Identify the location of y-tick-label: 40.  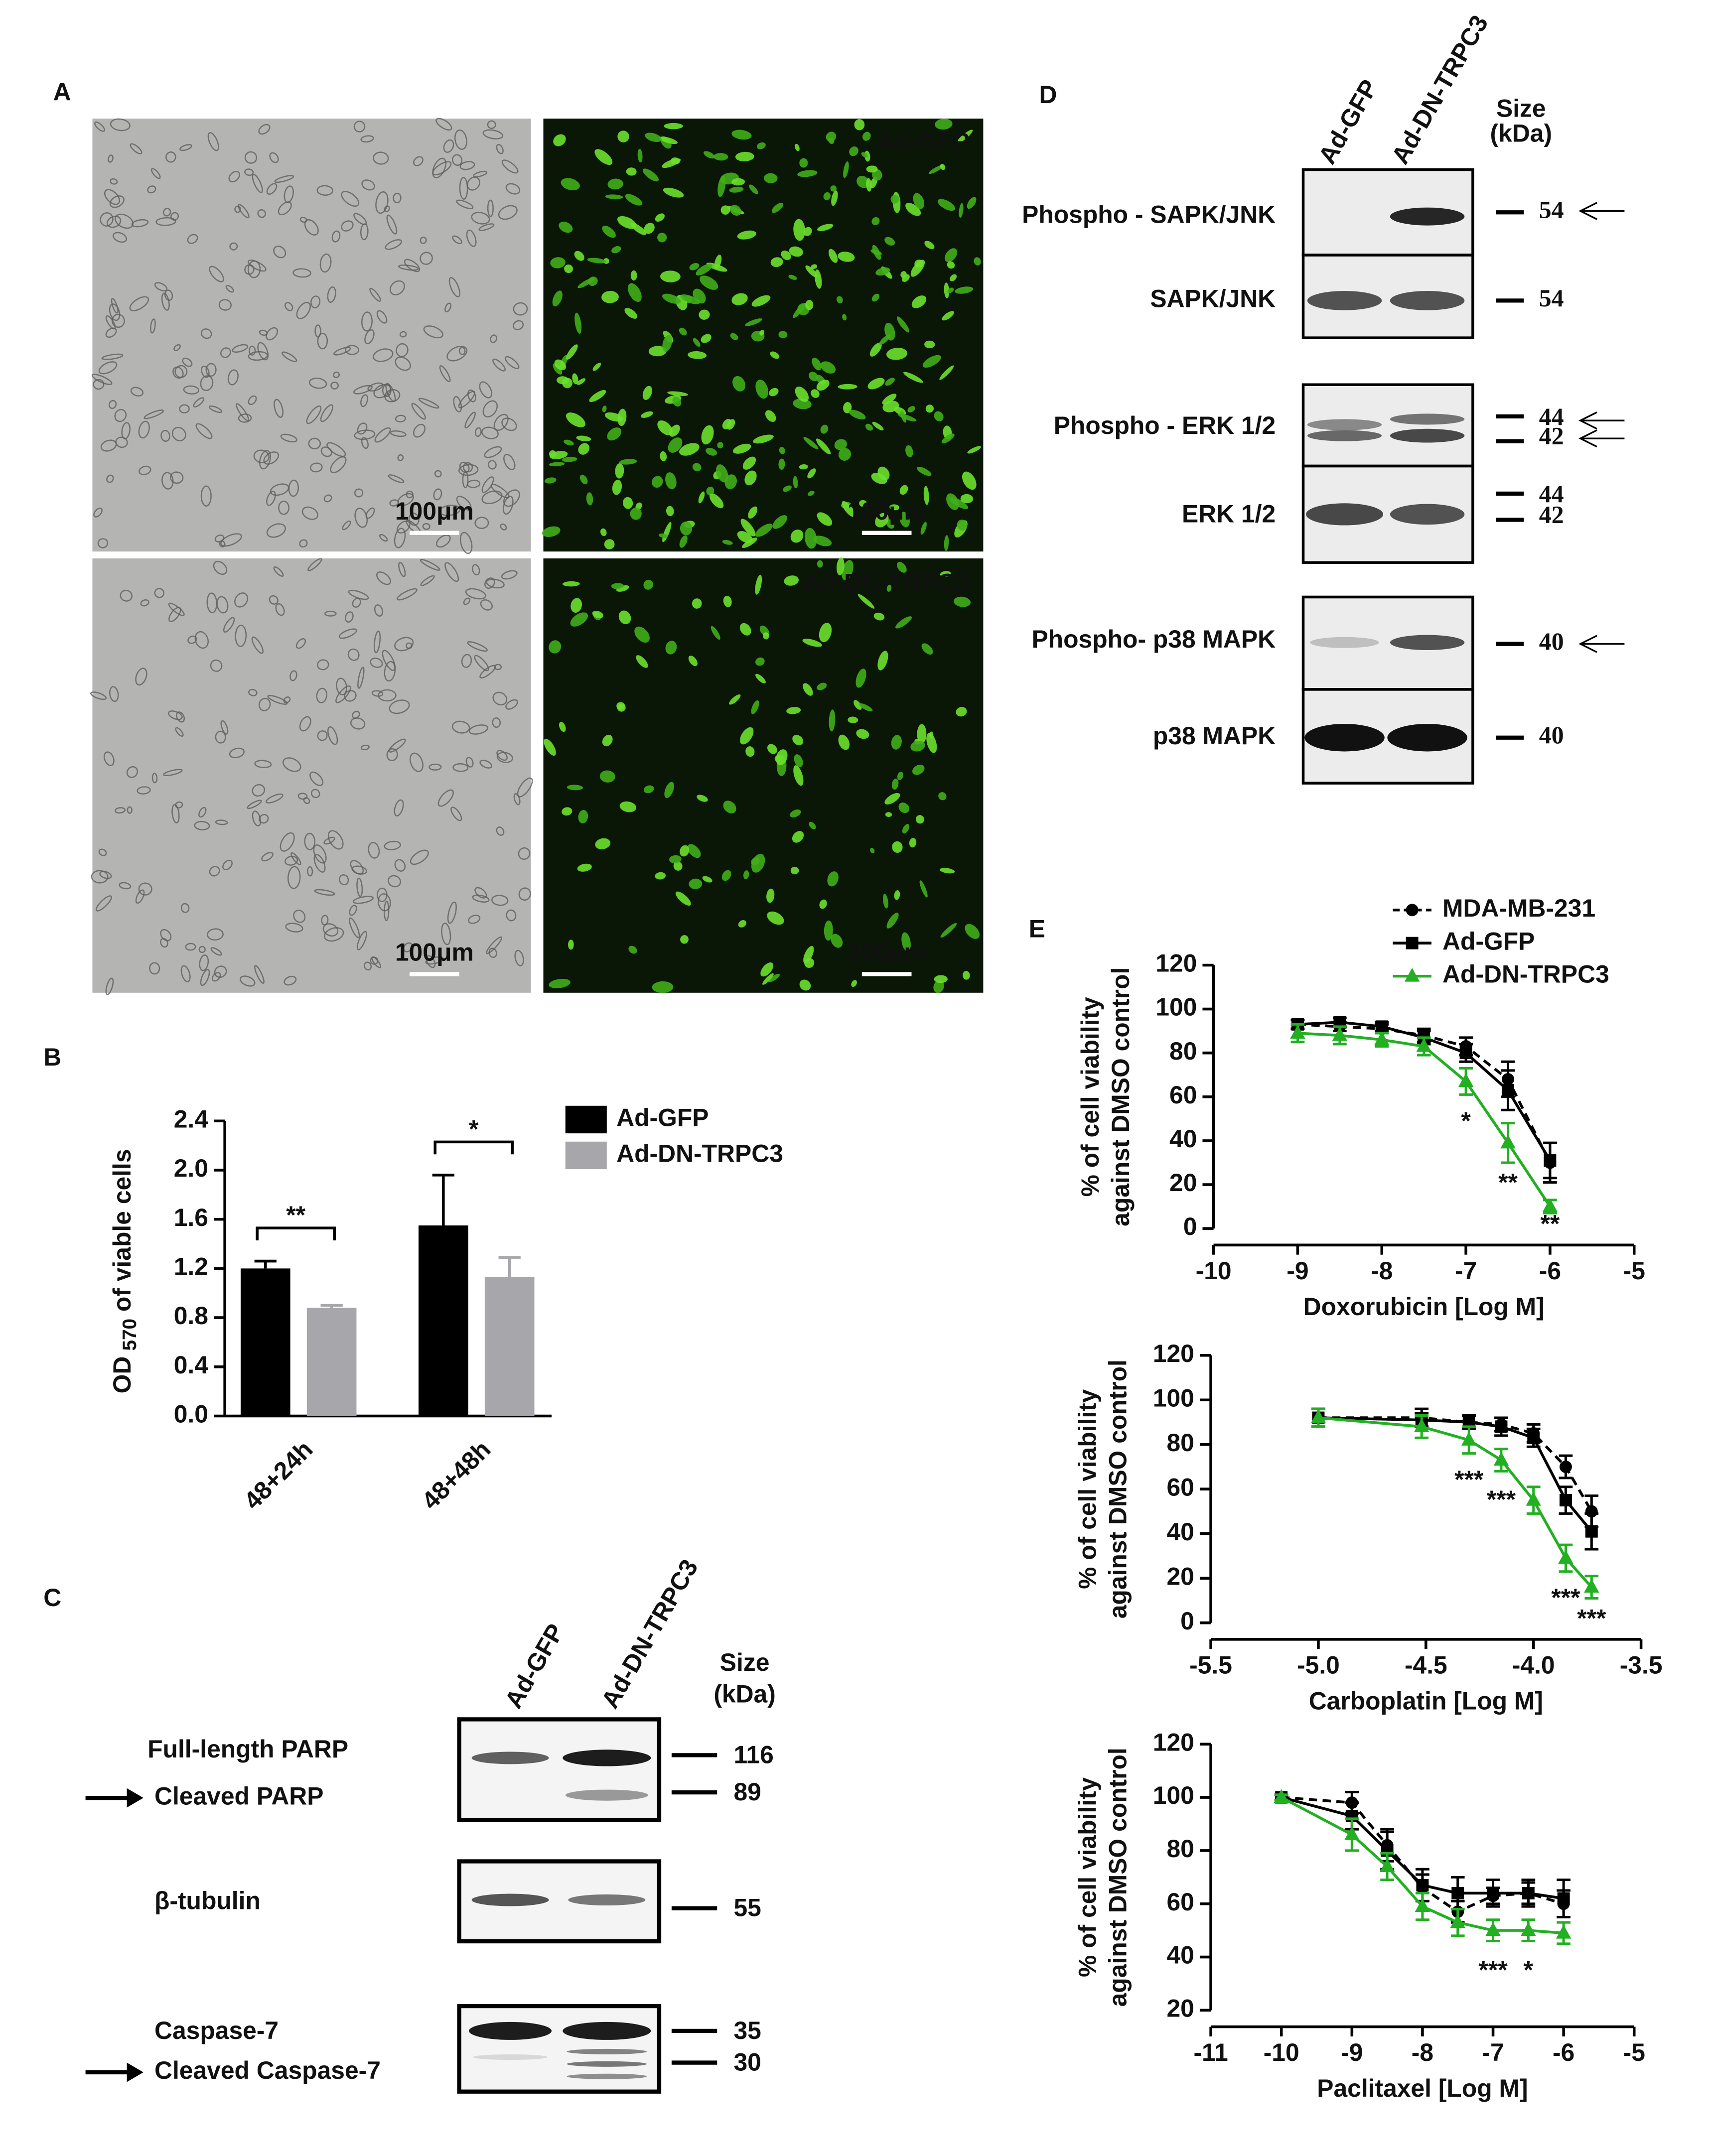
(1183, 1139).